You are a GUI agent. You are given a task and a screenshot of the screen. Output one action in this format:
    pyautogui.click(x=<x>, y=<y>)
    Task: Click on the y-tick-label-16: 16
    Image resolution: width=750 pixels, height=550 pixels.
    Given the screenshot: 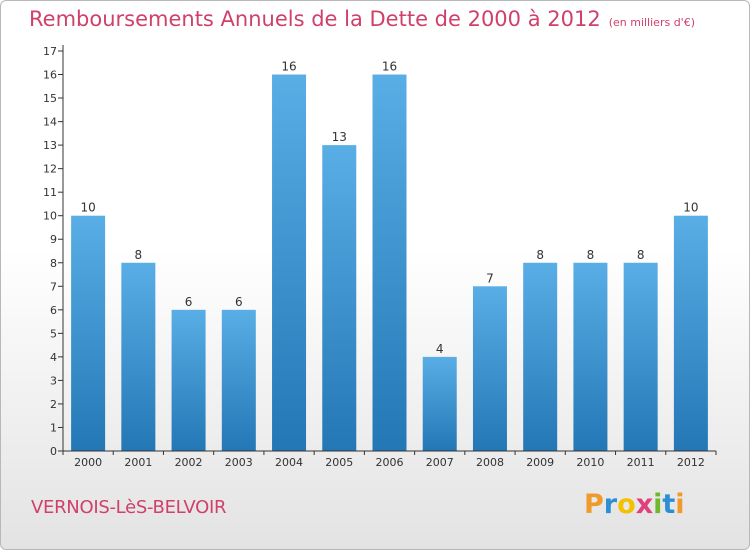 What is the action you would take?
    pyautogui.click(x=50, y=75)
    